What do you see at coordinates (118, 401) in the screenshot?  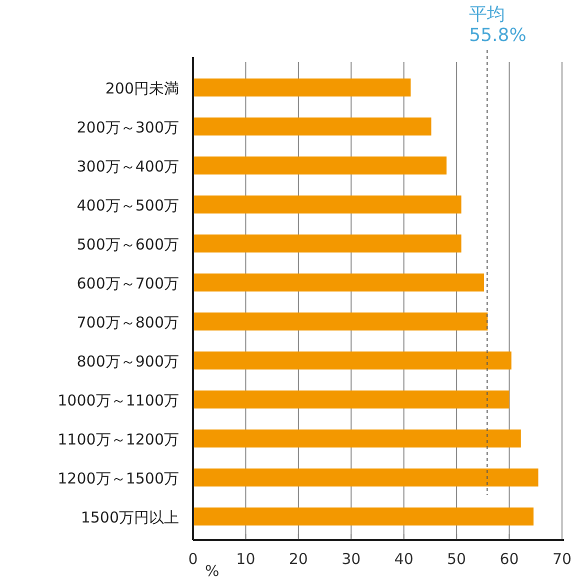 I see `y-tick-label: 1000万～1100万` at bounding box center [118, 401].